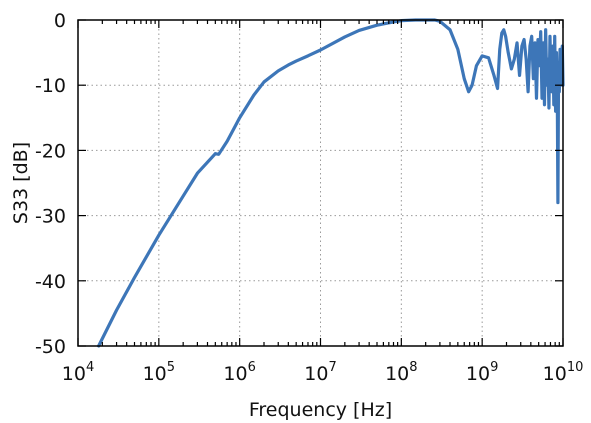 Image resolution: width=591 pixels, height=423 pixels. I want to click on x-axis-title: Frequency [Hz], so click(320, 410).